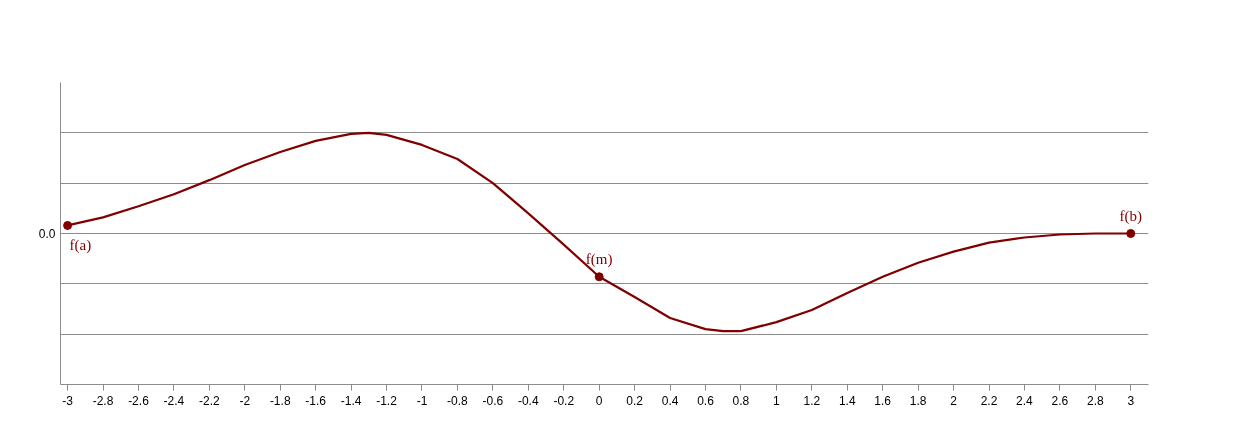 Image resolution: width=1243 pixels, height=429 pixels. I want to click on x-tick-label: -2.2, so click(210, 400).